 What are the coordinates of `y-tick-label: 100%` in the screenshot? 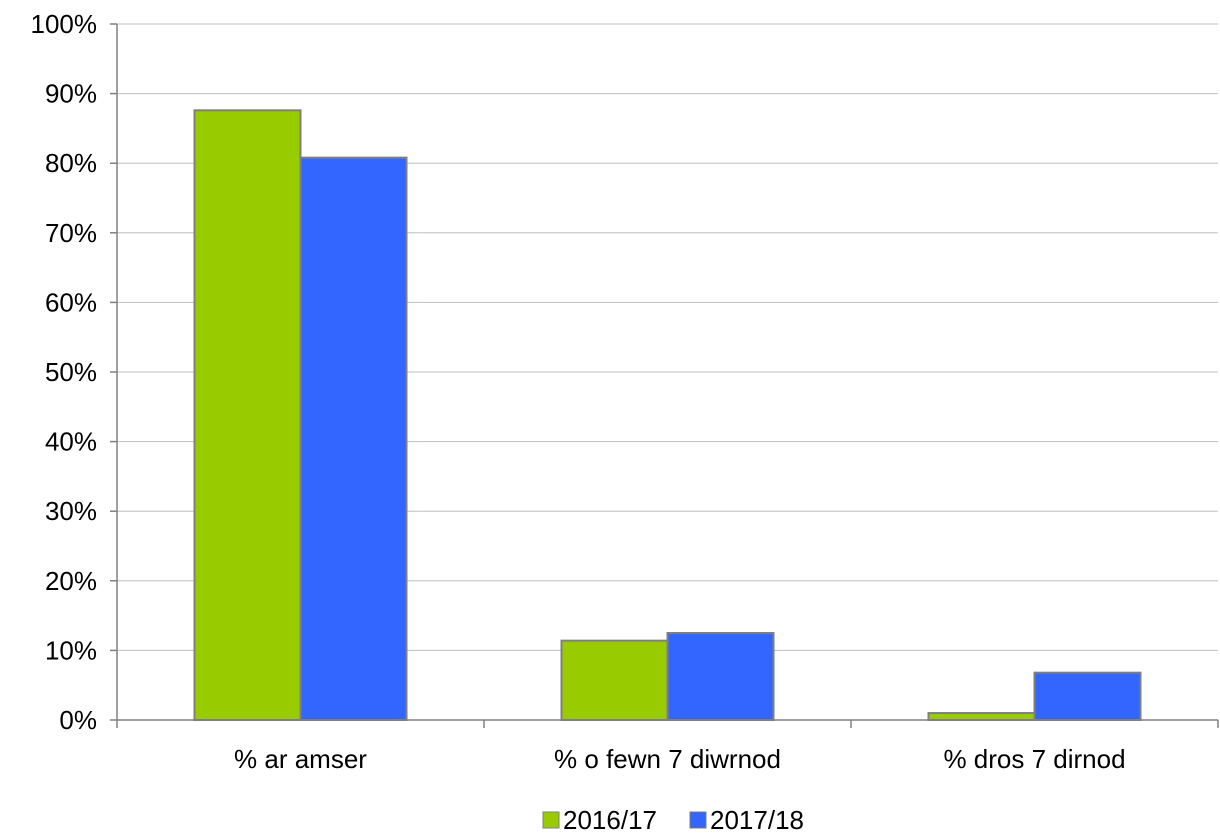 It's located at (64, 24).